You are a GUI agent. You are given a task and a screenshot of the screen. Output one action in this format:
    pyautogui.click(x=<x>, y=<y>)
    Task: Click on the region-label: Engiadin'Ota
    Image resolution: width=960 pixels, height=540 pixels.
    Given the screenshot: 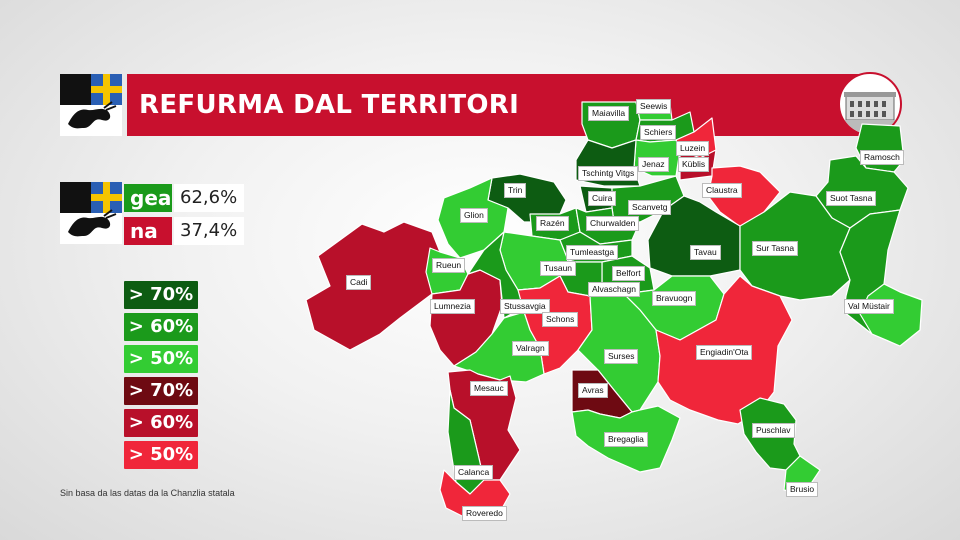 What is the action you would take?
    pyautogui.click(x=724, y=352)
    